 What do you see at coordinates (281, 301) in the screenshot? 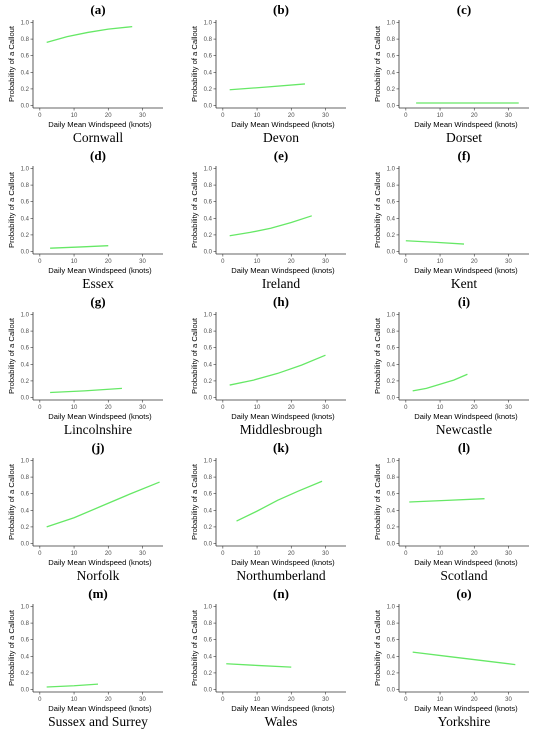
I see `panel-letter: (h)` at bounding box center [281, 301].